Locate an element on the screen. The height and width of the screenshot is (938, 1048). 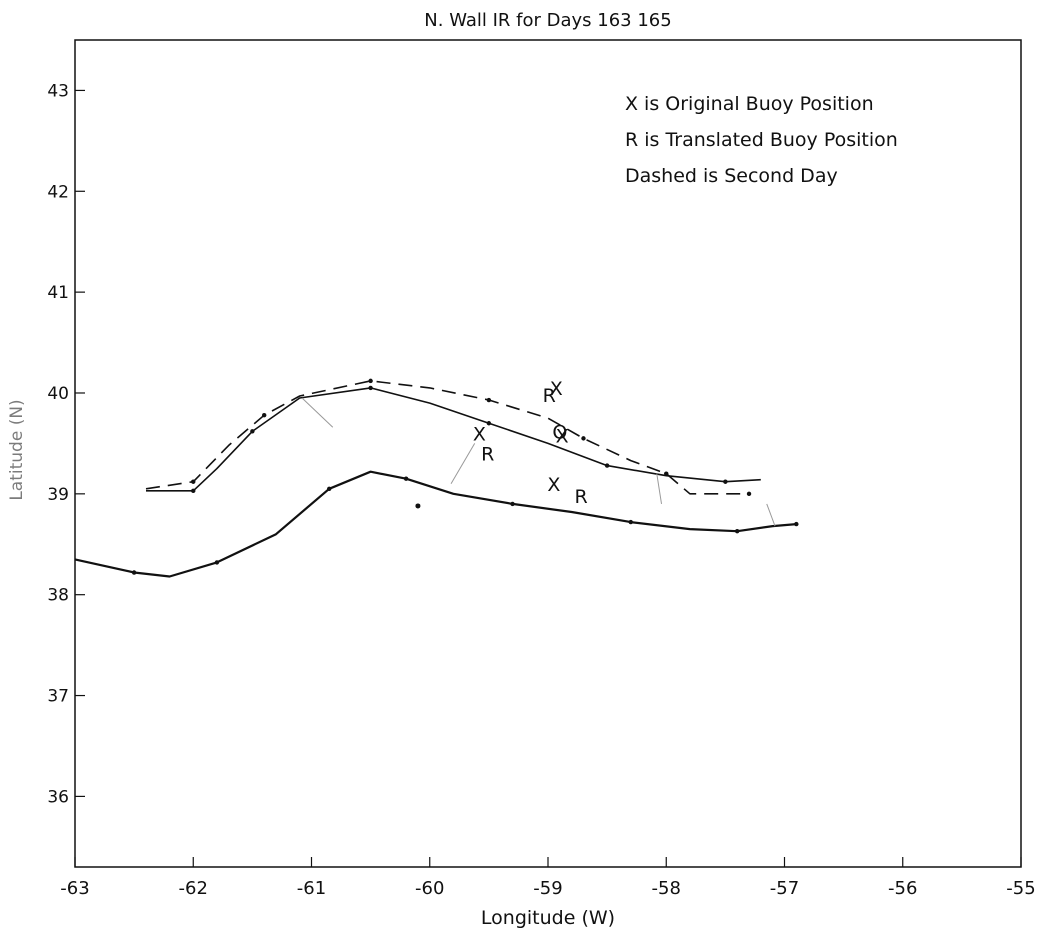
y-axis-label: Latitude (N) is located at coordinates (17, 449).